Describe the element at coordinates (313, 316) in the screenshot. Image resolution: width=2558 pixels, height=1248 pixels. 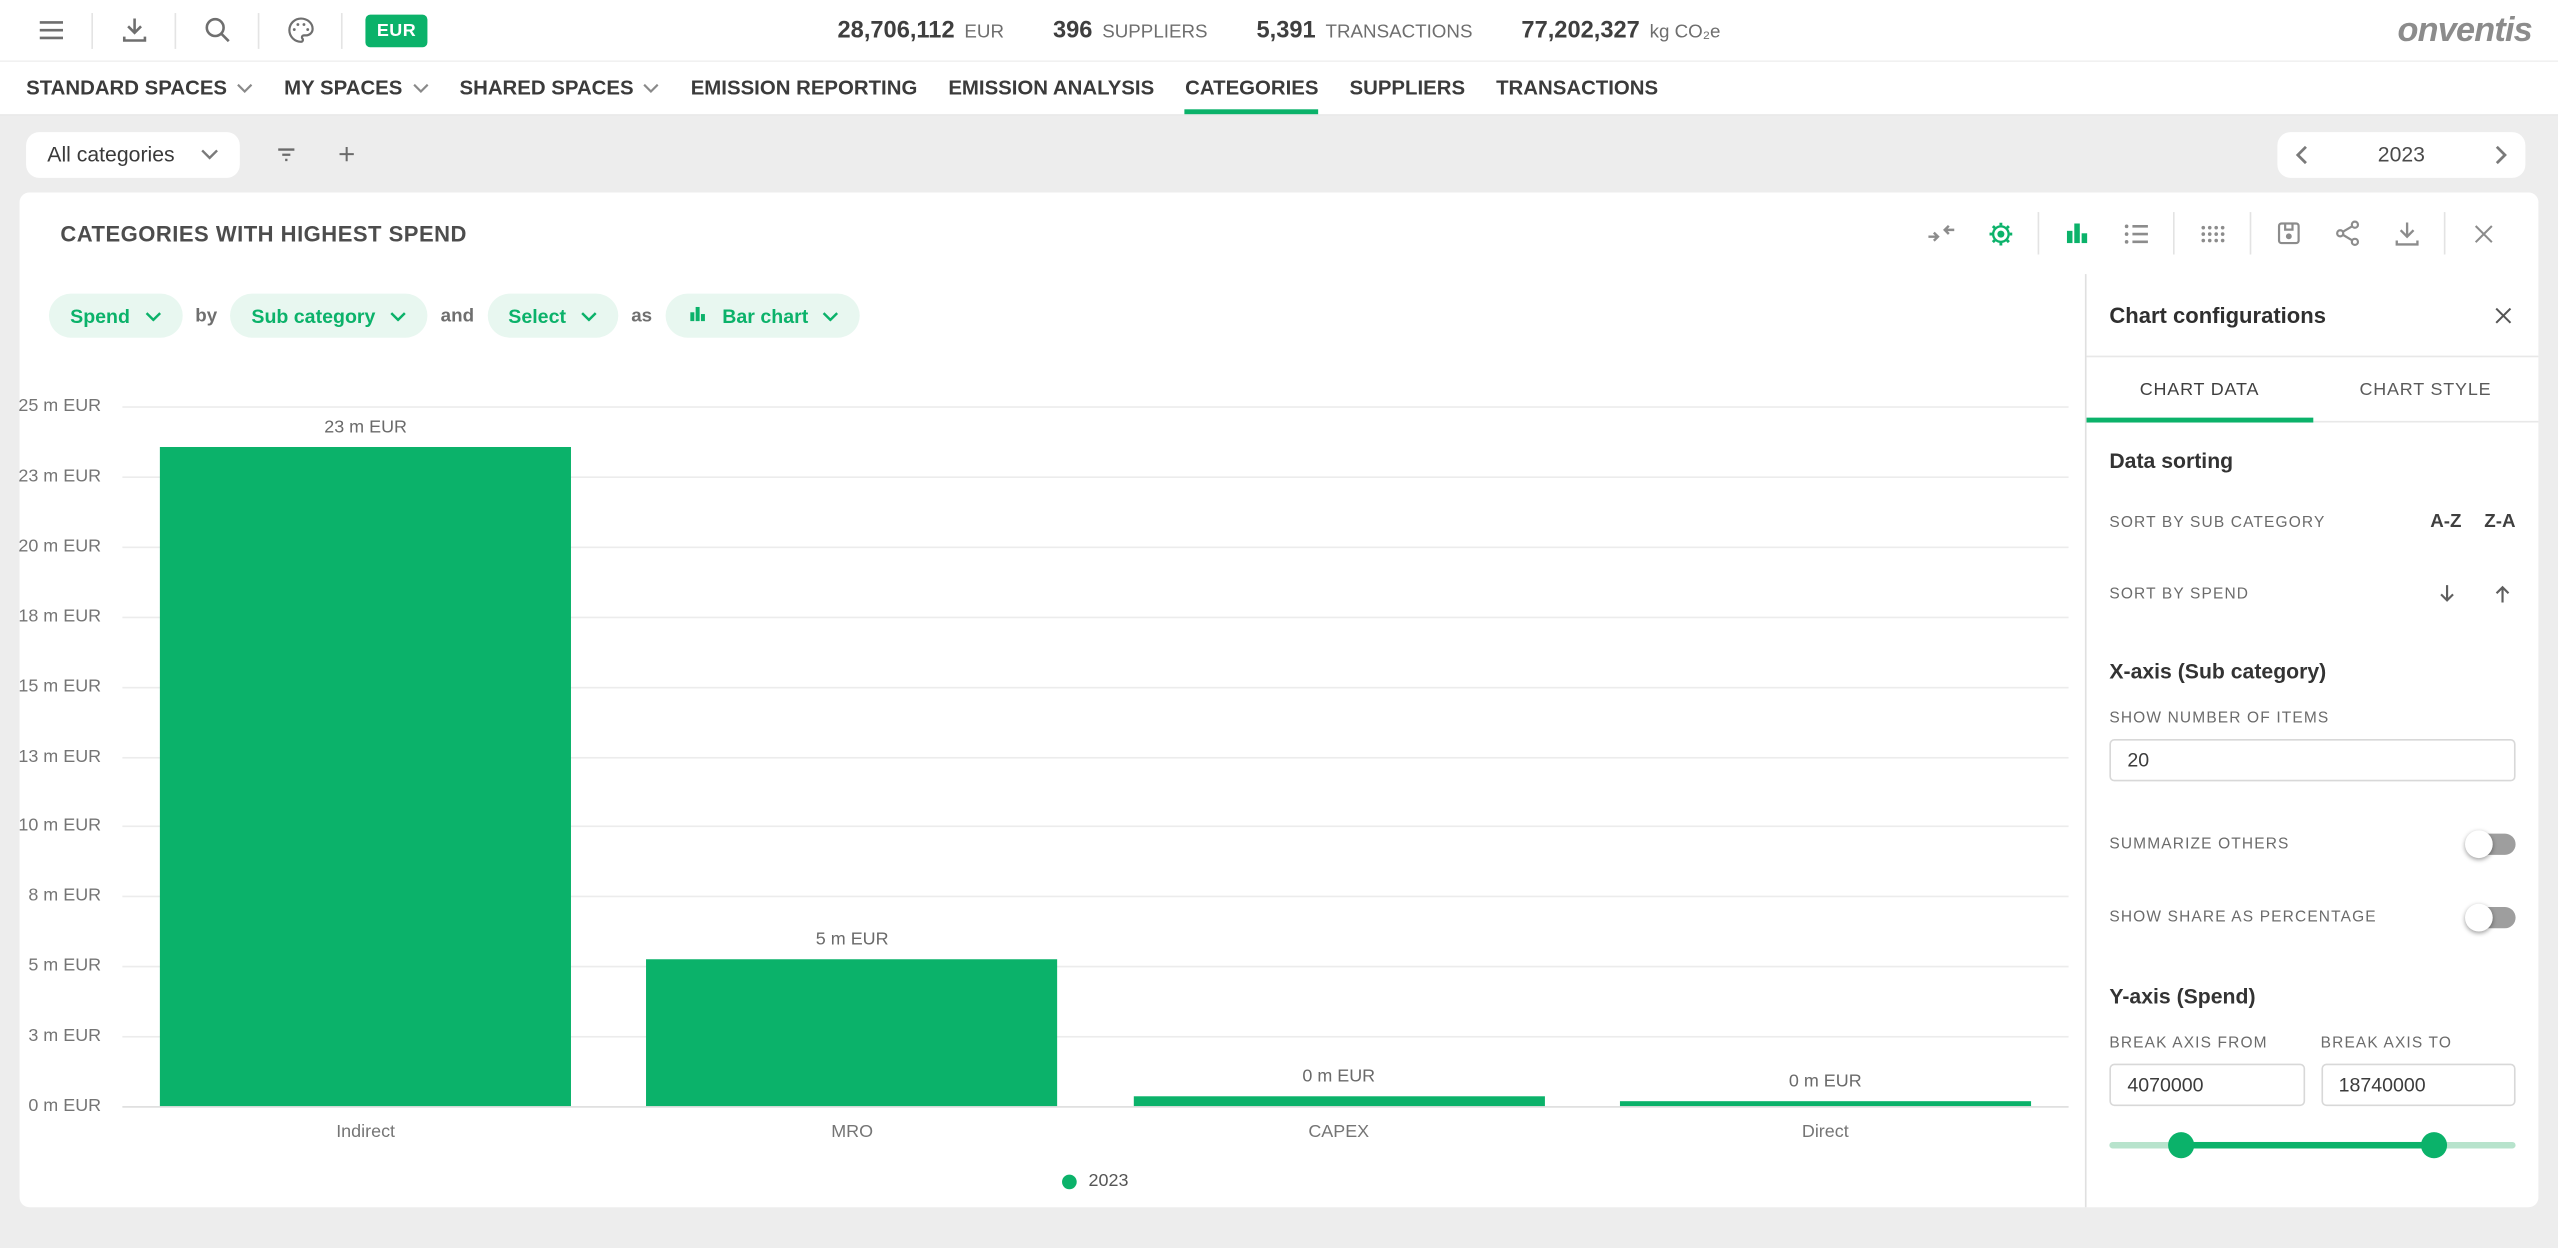
I see `dimension-label: Sub category` at that location.